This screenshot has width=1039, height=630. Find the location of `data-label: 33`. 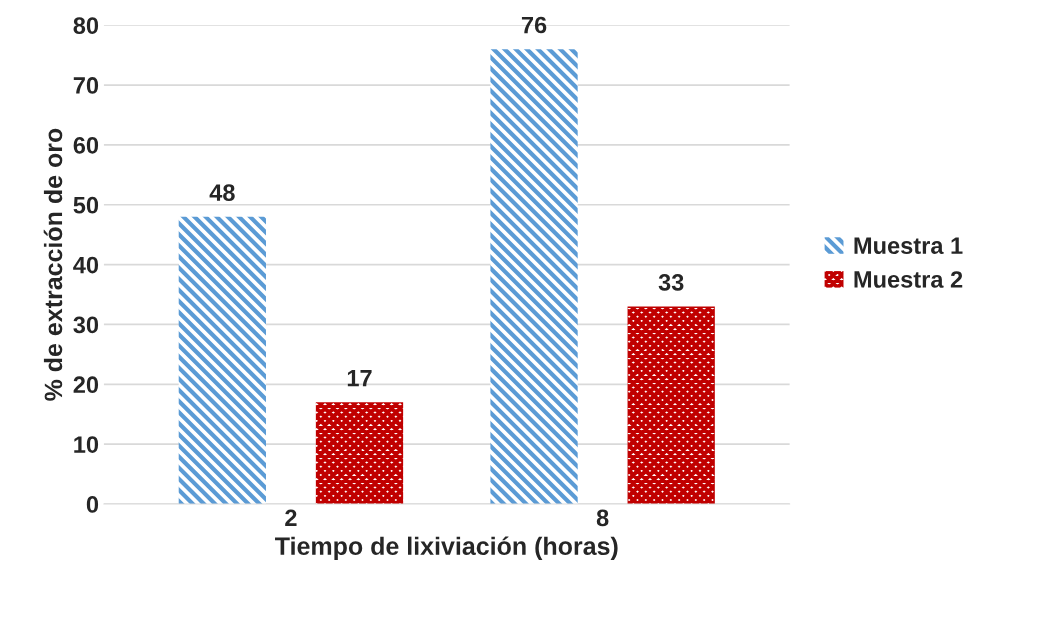

data-label: 33 is located at coordinates (671, 282).